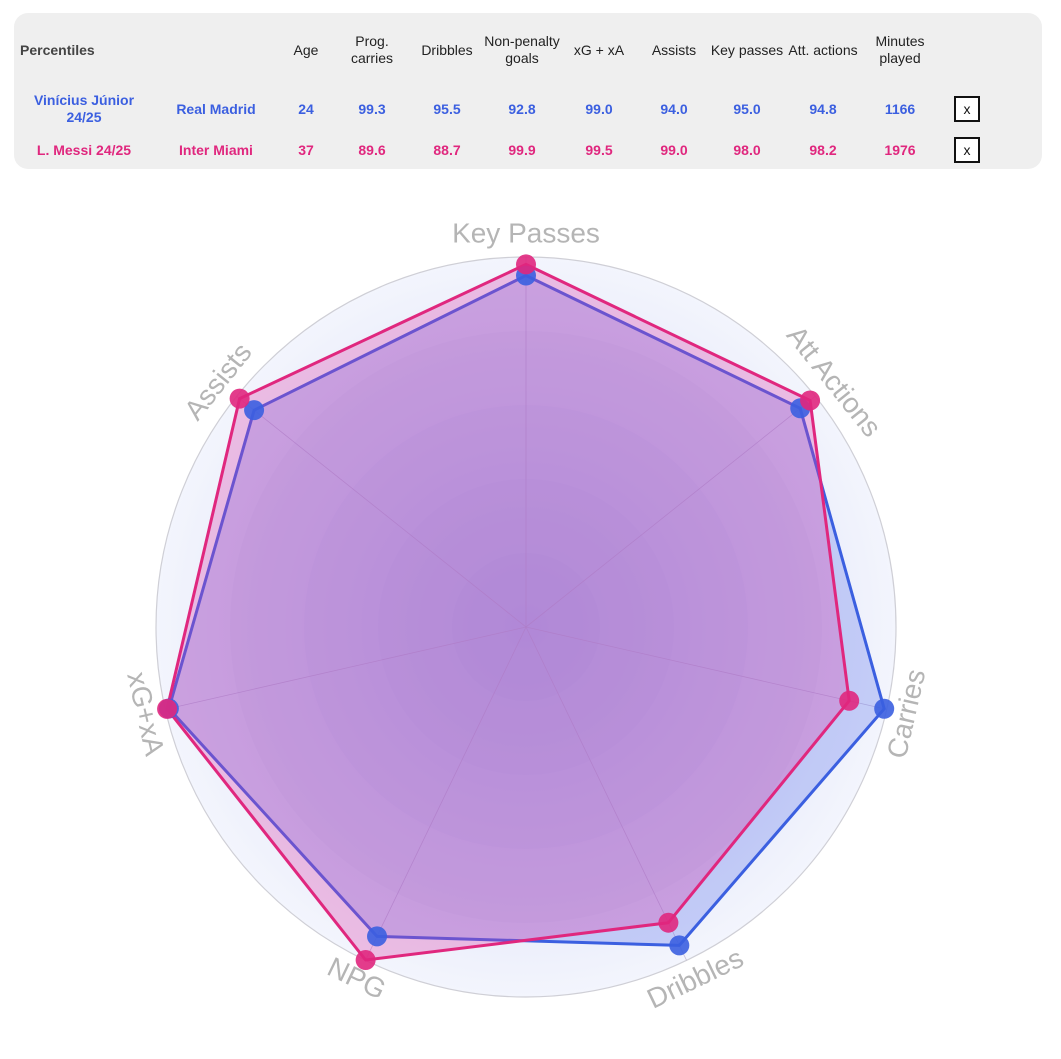 The width and height of the screenshot is (1061, 1059). Describe the element at coordinates (84, 149) in the screenshot. I see `player-name: L. Messi 24/25` at that location.